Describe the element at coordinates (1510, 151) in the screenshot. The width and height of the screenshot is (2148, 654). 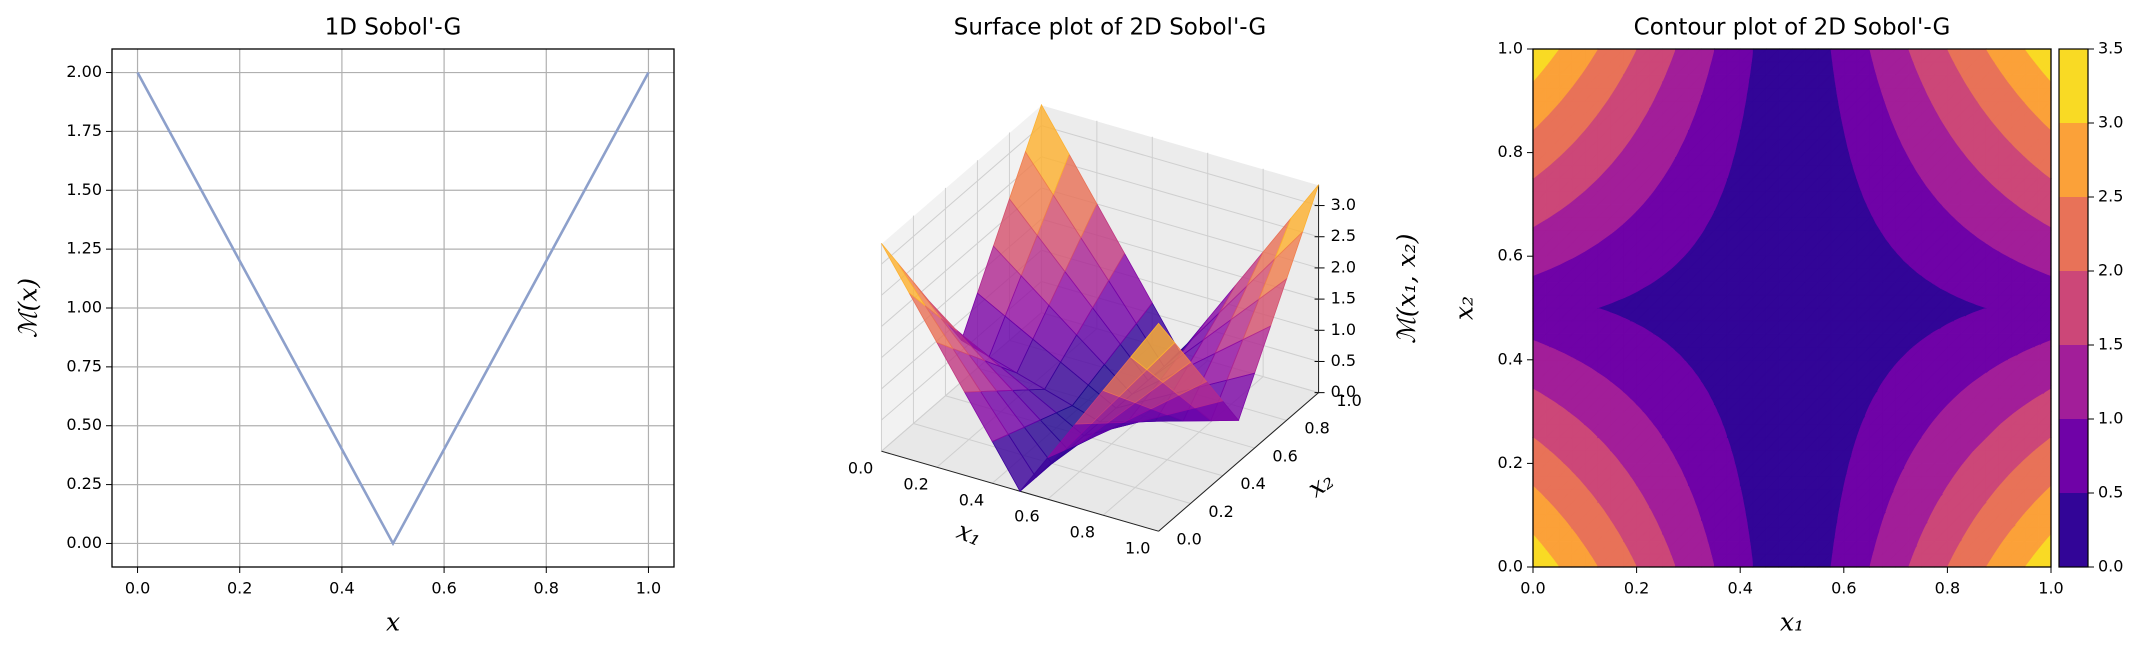
I see `y-tick-label: 0.8` at that location.